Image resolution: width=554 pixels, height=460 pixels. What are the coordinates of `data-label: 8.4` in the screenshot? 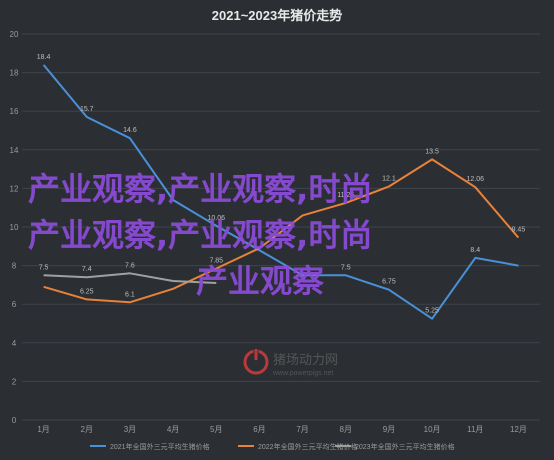 It's located at (475, 250).